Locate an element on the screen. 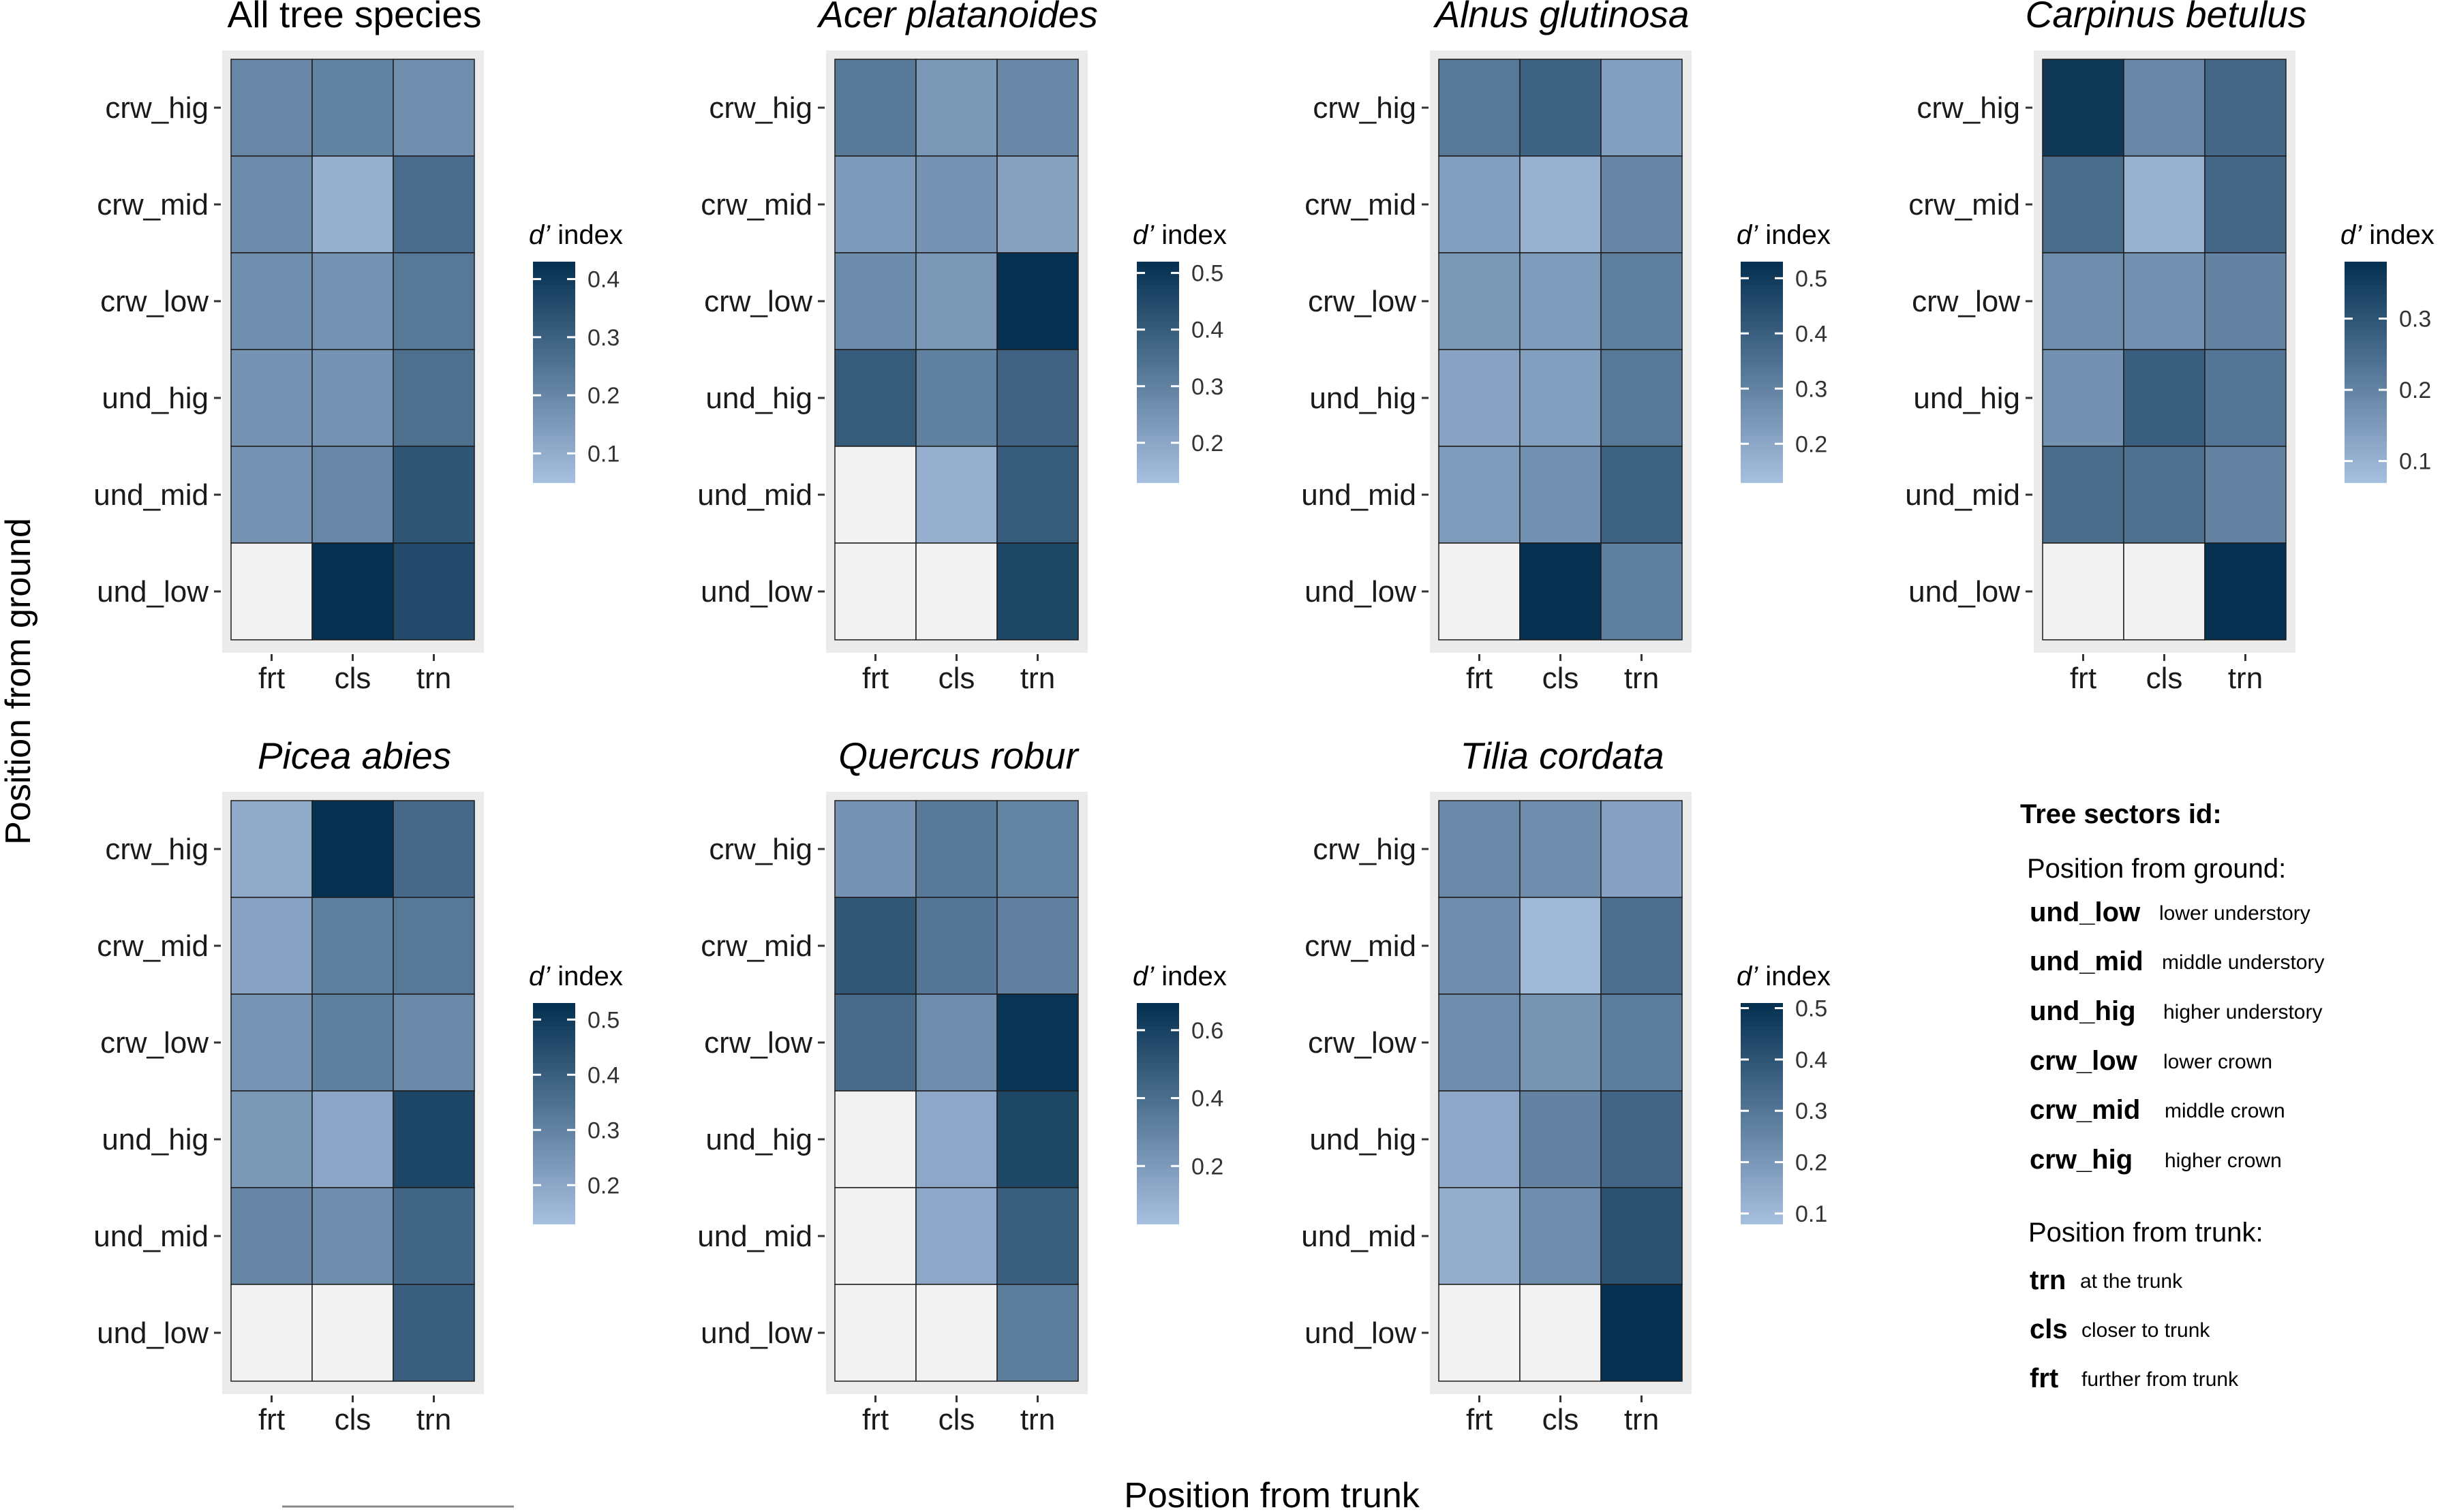 This screenshot has width=2442, height=1512. y-tick-label: crw_low is located at coordinates (1362, 301).